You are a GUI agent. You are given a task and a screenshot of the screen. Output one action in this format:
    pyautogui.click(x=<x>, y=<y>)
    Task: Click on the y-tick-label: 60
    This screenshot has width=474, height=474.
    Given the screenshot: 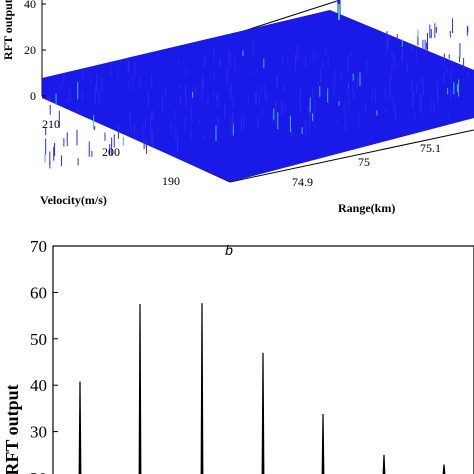 What is the action you would take?
    pyautogui.click(x=38, y=292)
    